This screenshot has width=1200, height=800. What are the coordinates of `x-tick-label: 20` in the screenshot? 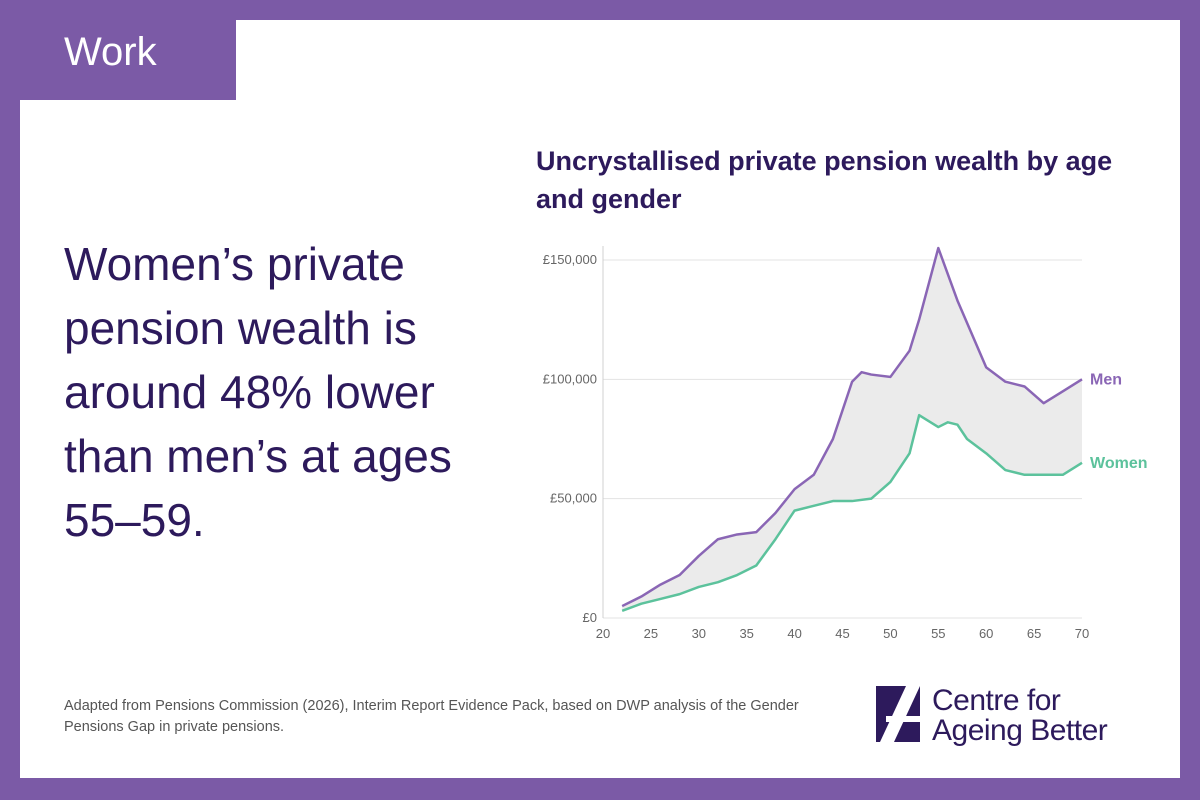 It's located at (603, 633).